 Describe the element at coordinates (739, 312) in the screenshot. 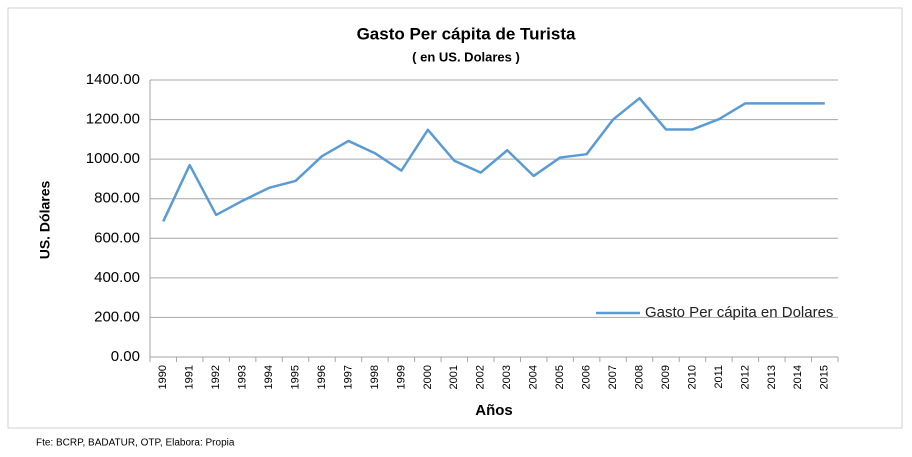

I see `legend-label: Gasto Per cápita en Dolares` at that location.